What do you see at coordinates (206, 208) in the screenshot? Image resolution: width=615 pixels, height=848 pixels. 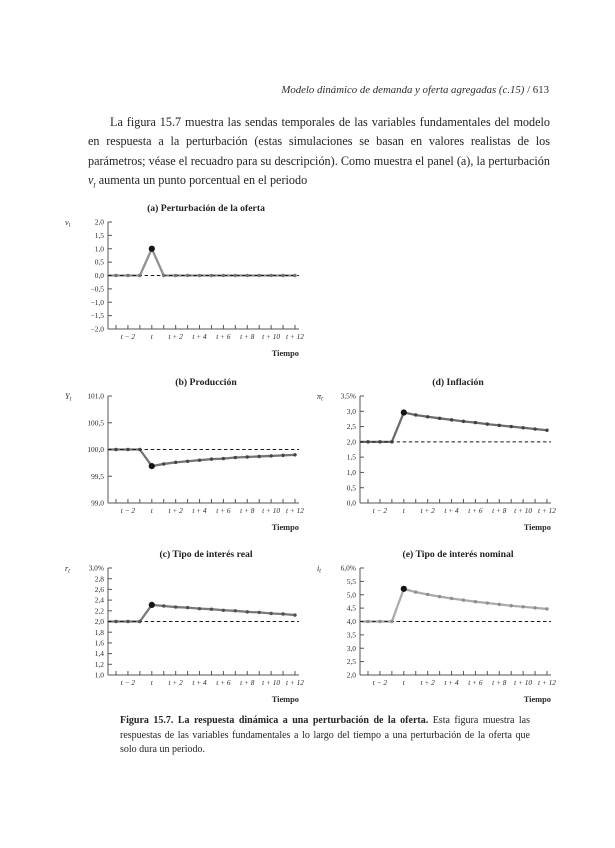 I see `chart-title-a: (a) Perturbación de la oferta` at bounding box center [206, 208].